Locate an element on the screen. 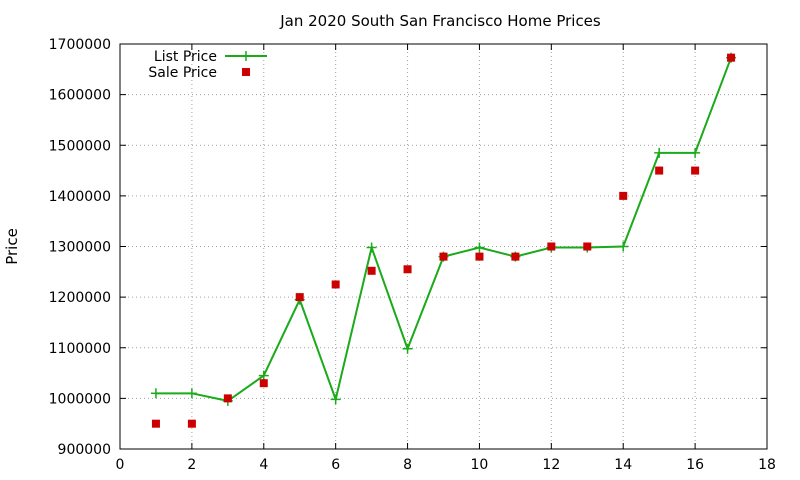  x-tick-label: 12 is located at coordinates (551, 465).